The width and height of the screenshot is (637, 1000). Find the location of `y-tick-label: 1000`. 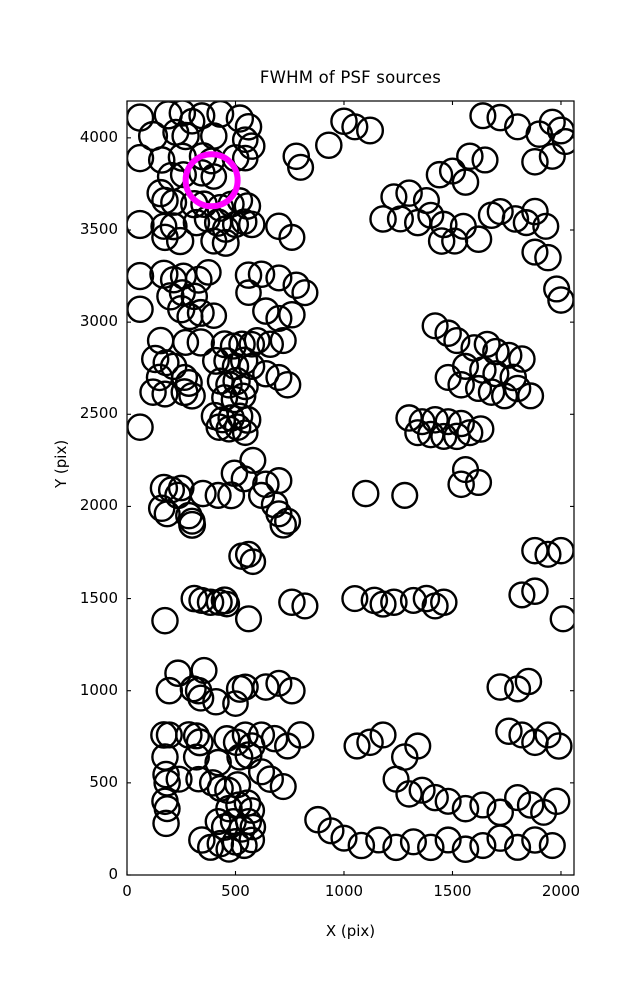

y-tick-label: 1000 is located at coordinates (98, 689).